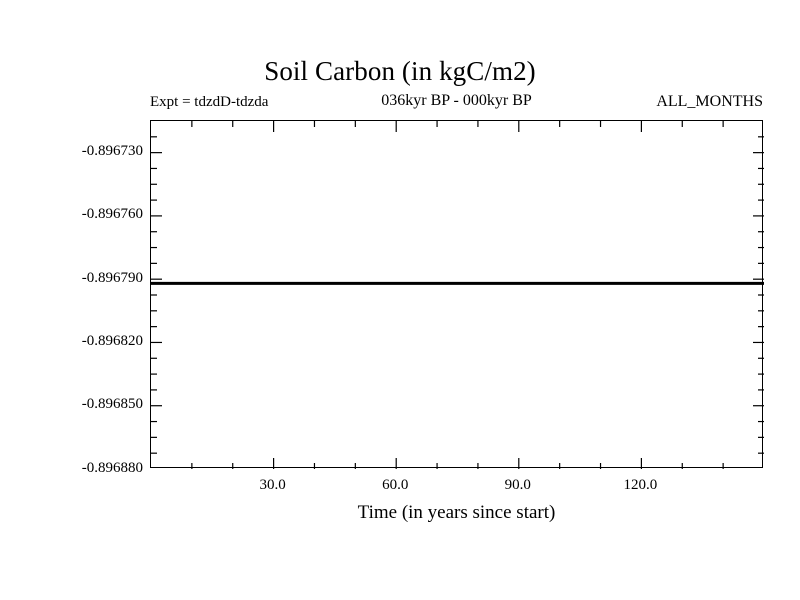 This screenshot has width=800, height=600. Describe the element at coordinates (709, 101) in the screenshot. I see `months-label: ALL_MONTHS` at that location.